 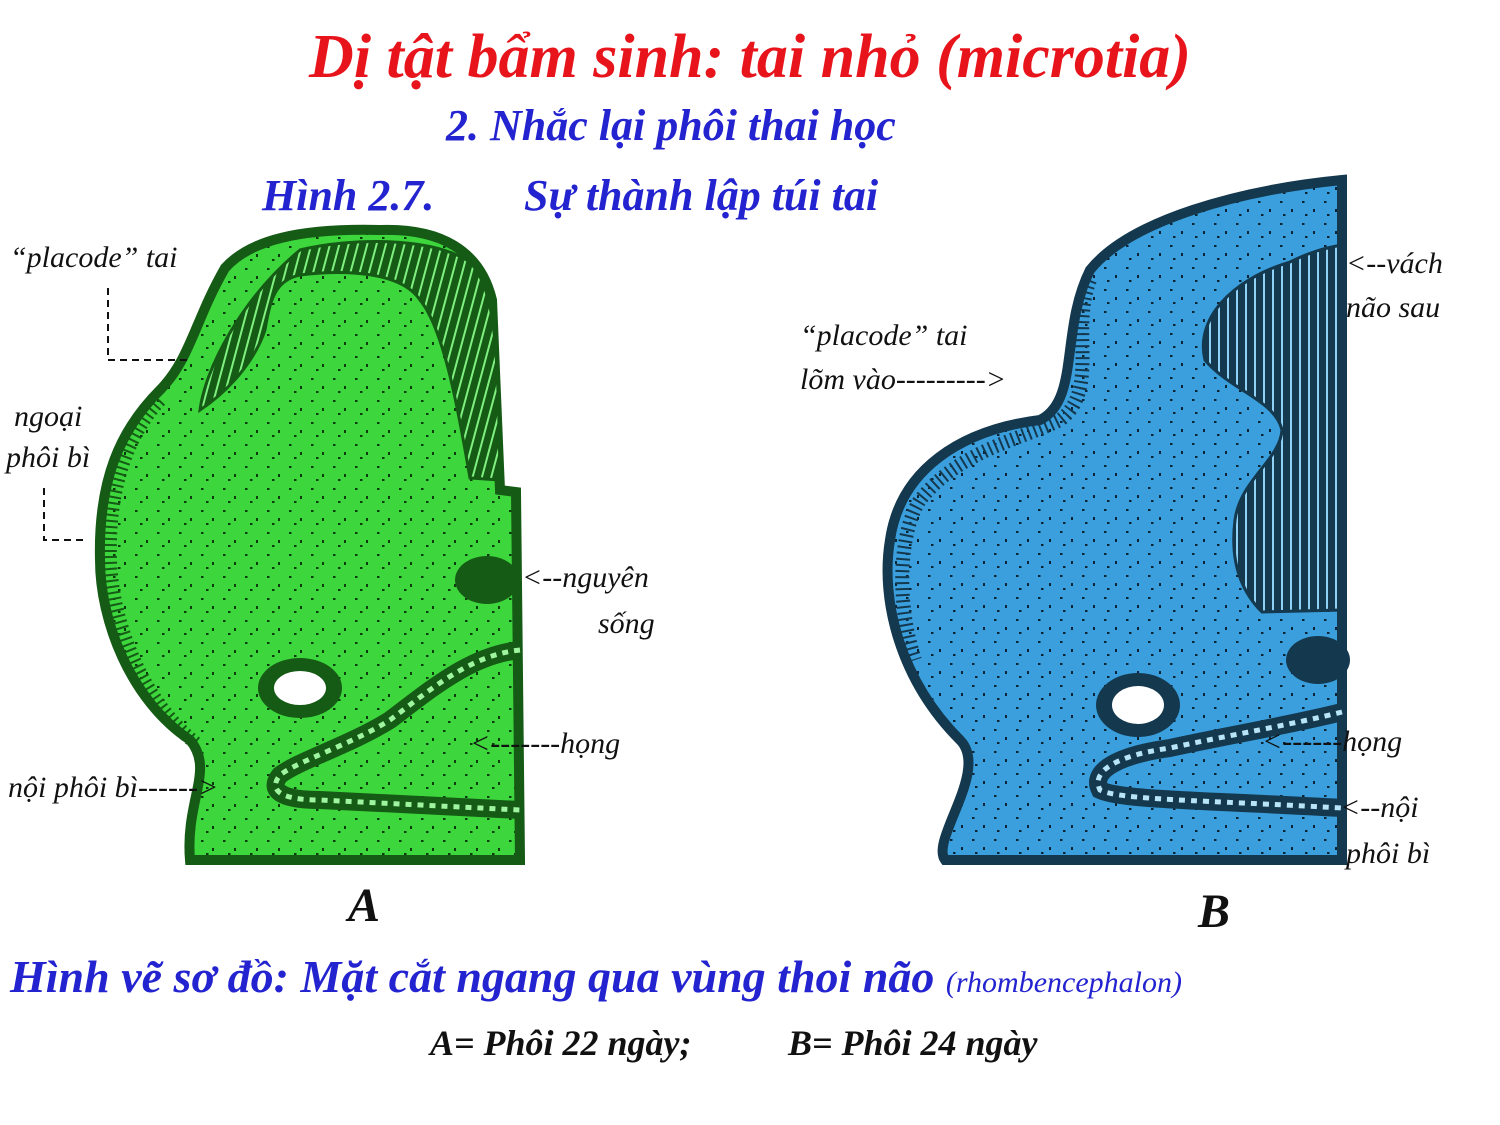 I want to click on legend-b: B= Phôi 24 ngày, so click(x=913, y=1043).